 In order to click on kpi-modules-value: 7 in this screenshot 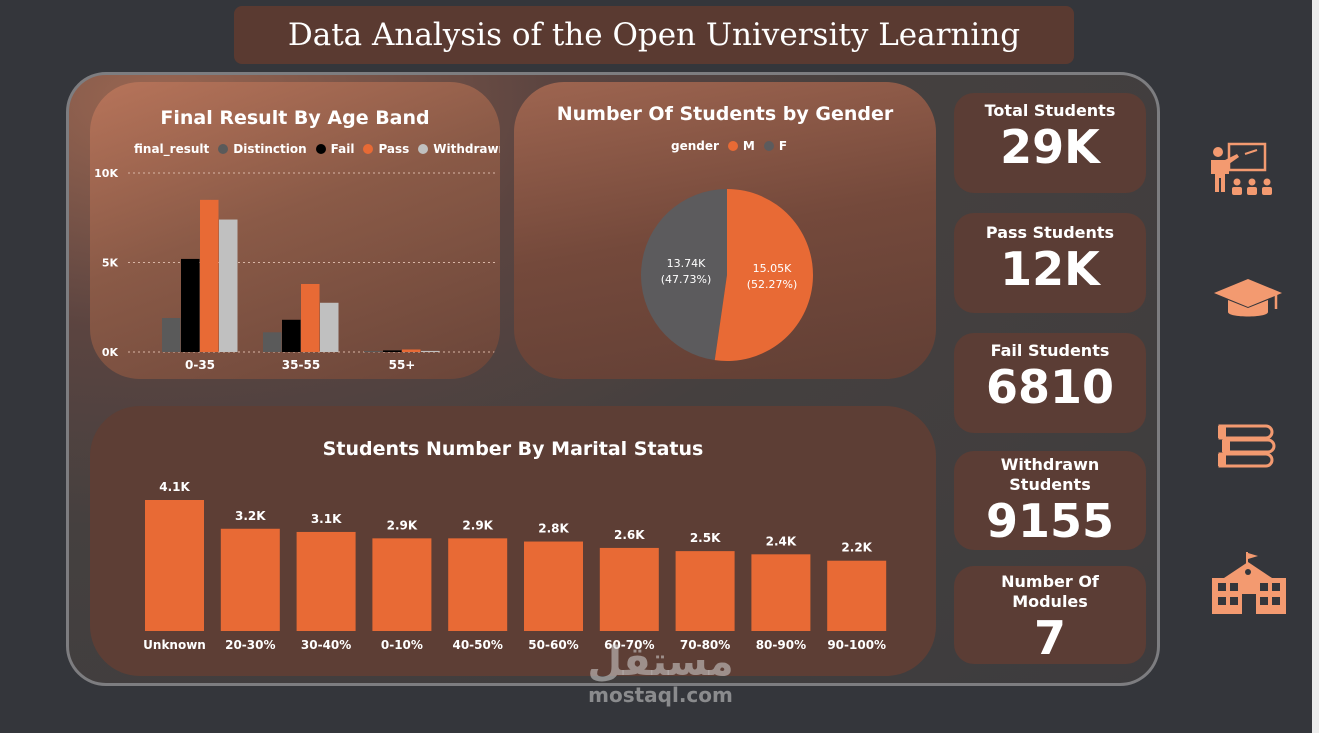, I will do `click(1049, 638)`.